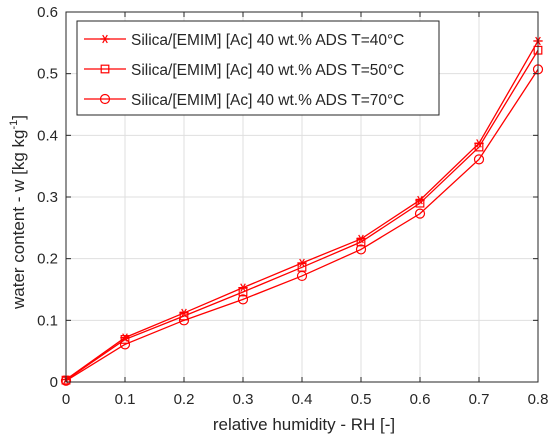  What do you see at coordinates (47, 74) in the screenshot?
I see `y-tick-label: 0.5` at bounding box center [47, 74].